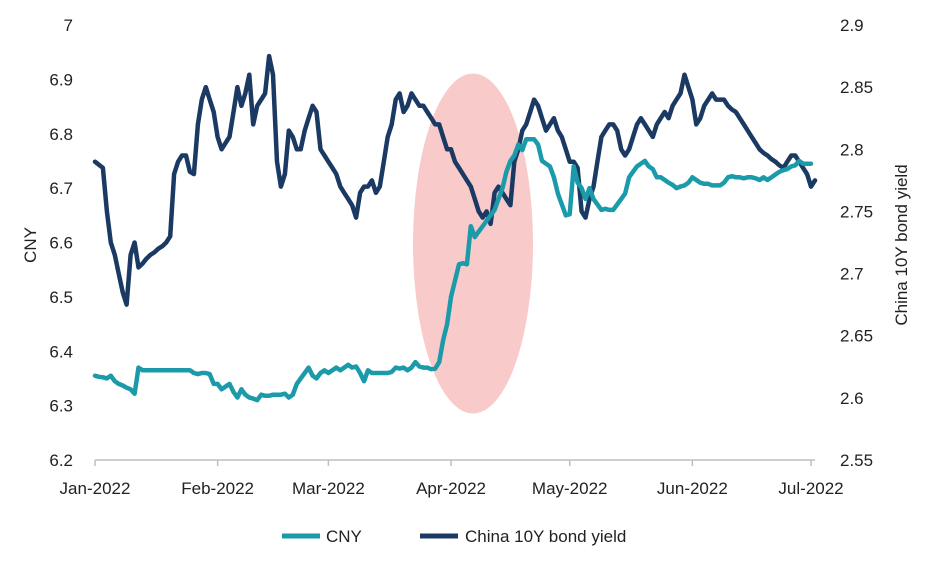 The height and width of the screenshot is (565, 934). I want to click on right-axis-title: China 10Y bond yield, so click(901, 244).